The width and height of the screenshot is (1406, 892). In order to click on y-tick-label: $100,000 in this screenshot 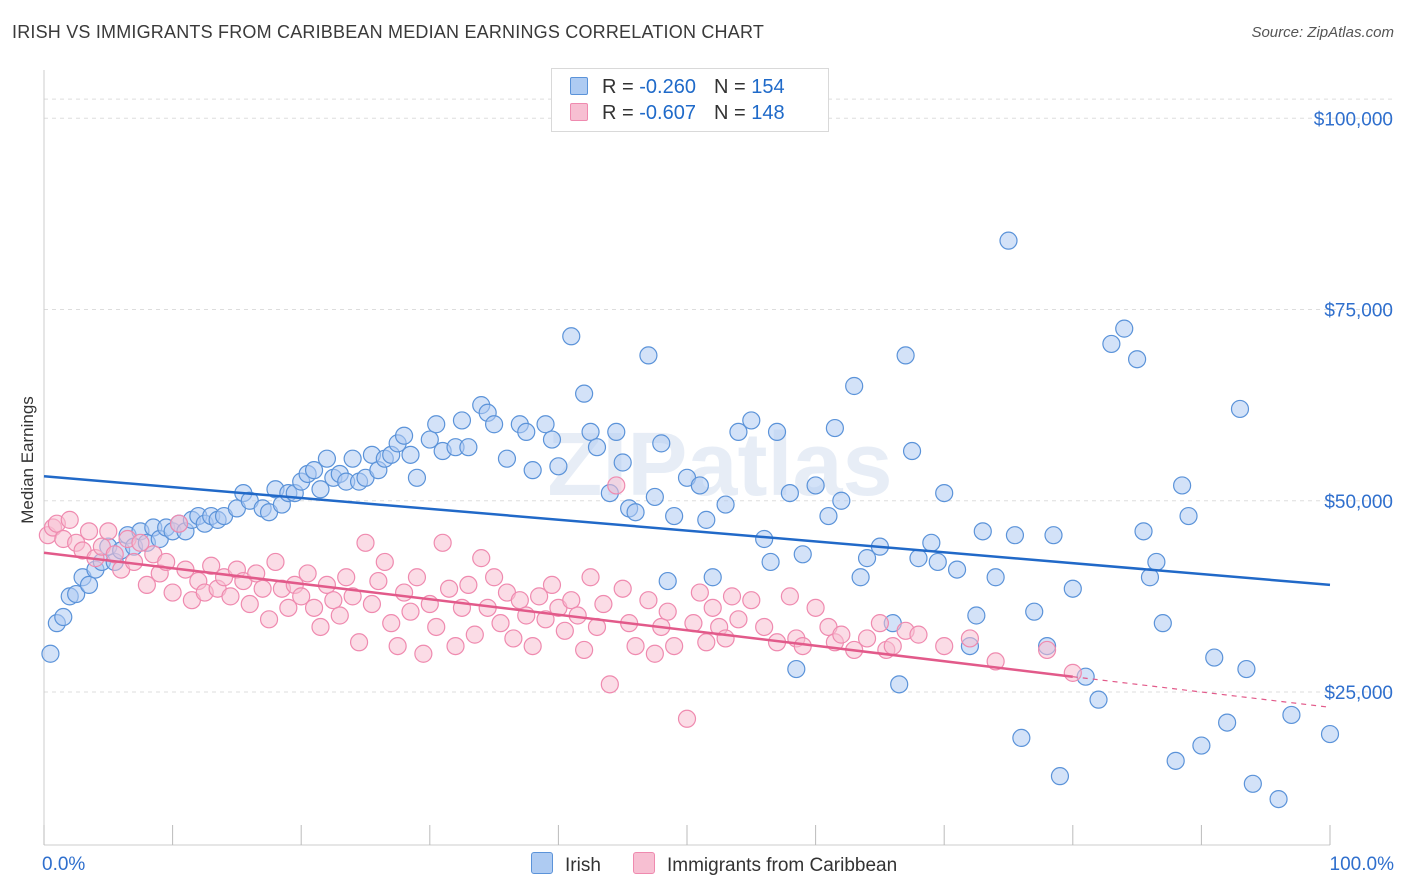, I will do `click(1353, 119)`.